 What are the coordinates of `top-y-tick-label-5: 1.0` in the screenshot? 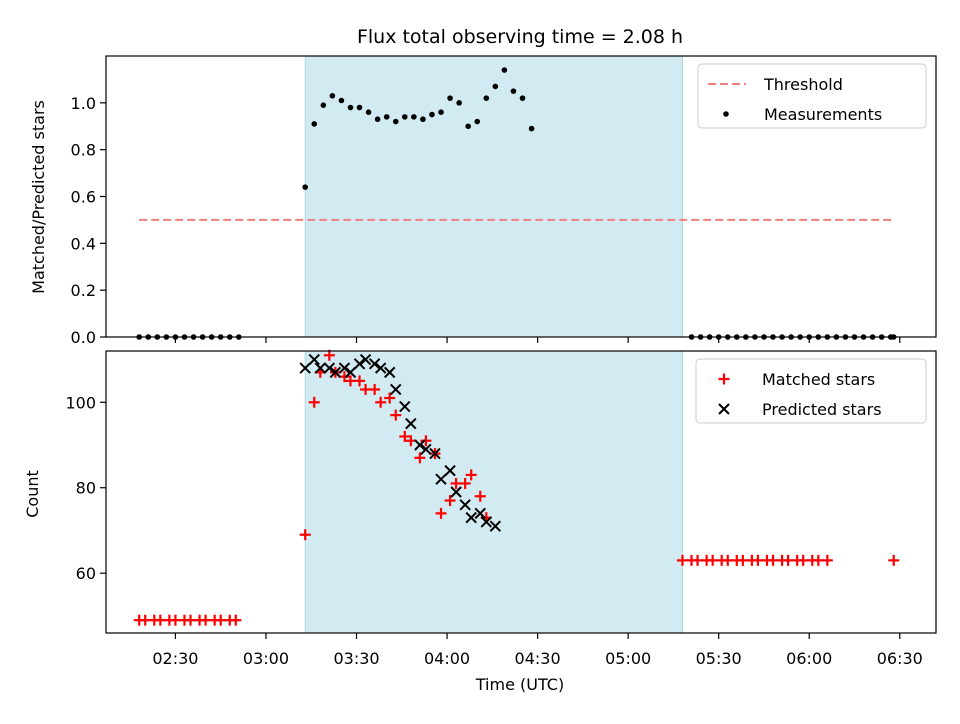 It's located at (83, 103).